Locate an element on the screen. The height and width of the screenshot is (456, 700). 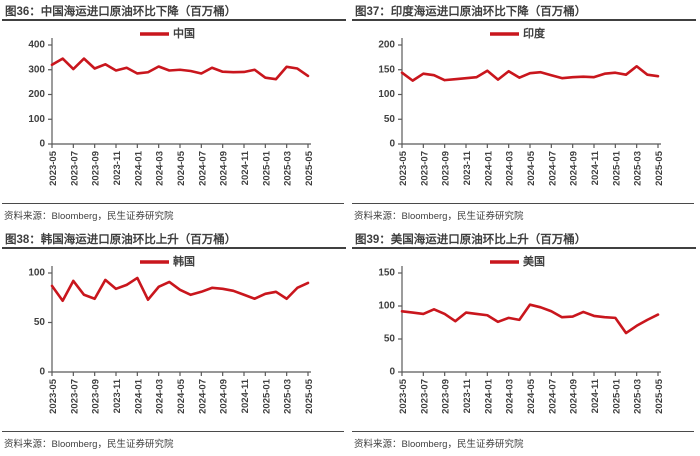
legend-label: 美国 is located at coordinates (534, 261).